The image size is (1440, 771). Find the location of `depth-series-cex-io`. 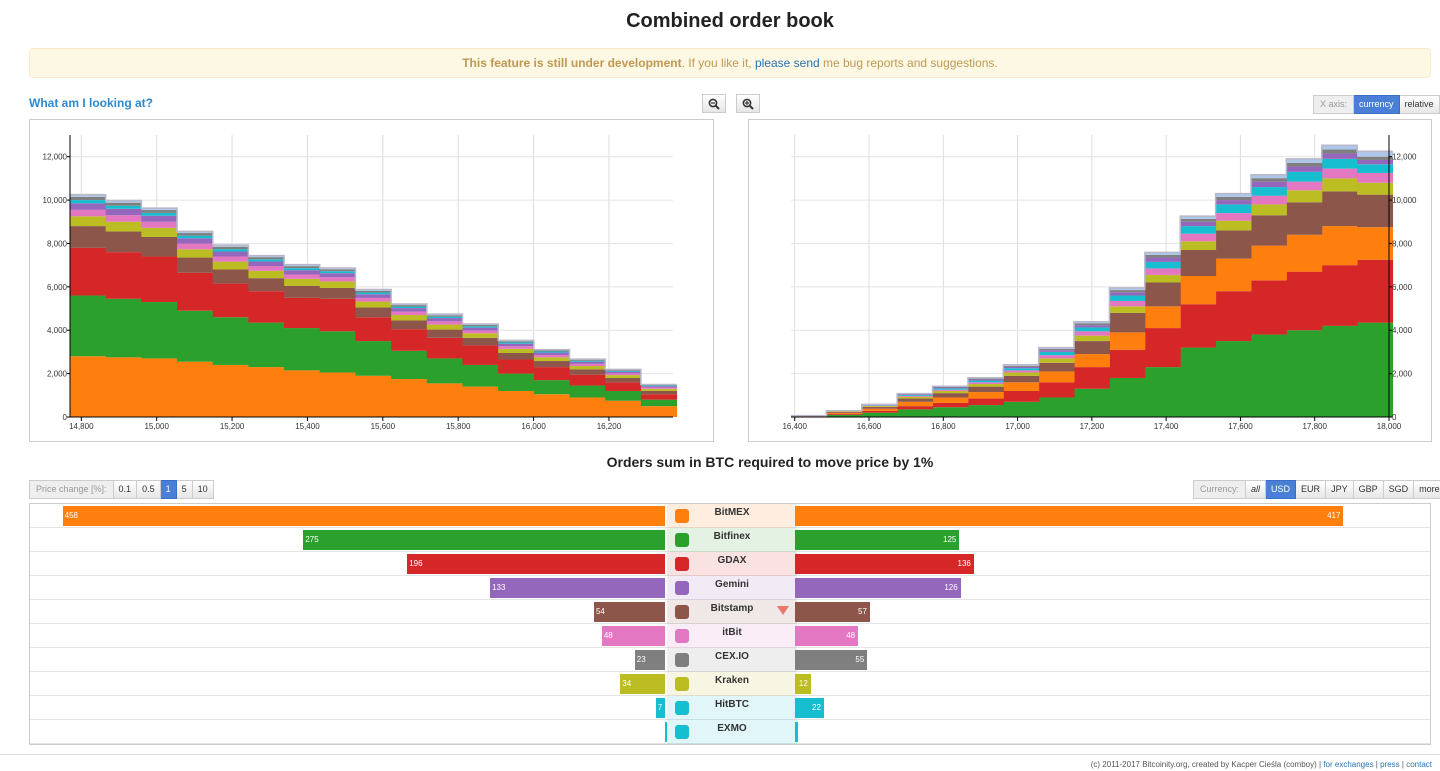

depth-series-cex-io is located at coordinates (1092, 282).